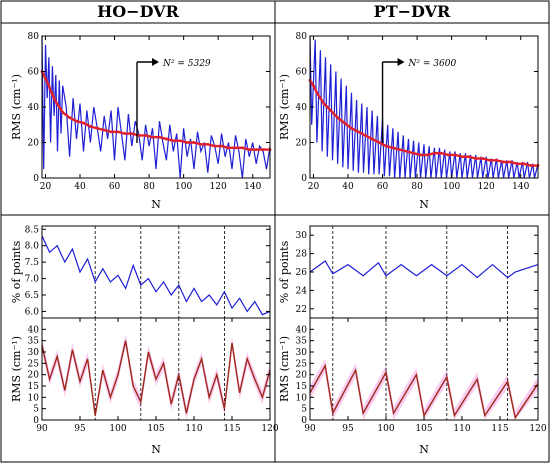  What do you see at coordinates (32, 312) in the screenshot?
I see `y-tick-label: 6.0` at bounding box center [32, 312].